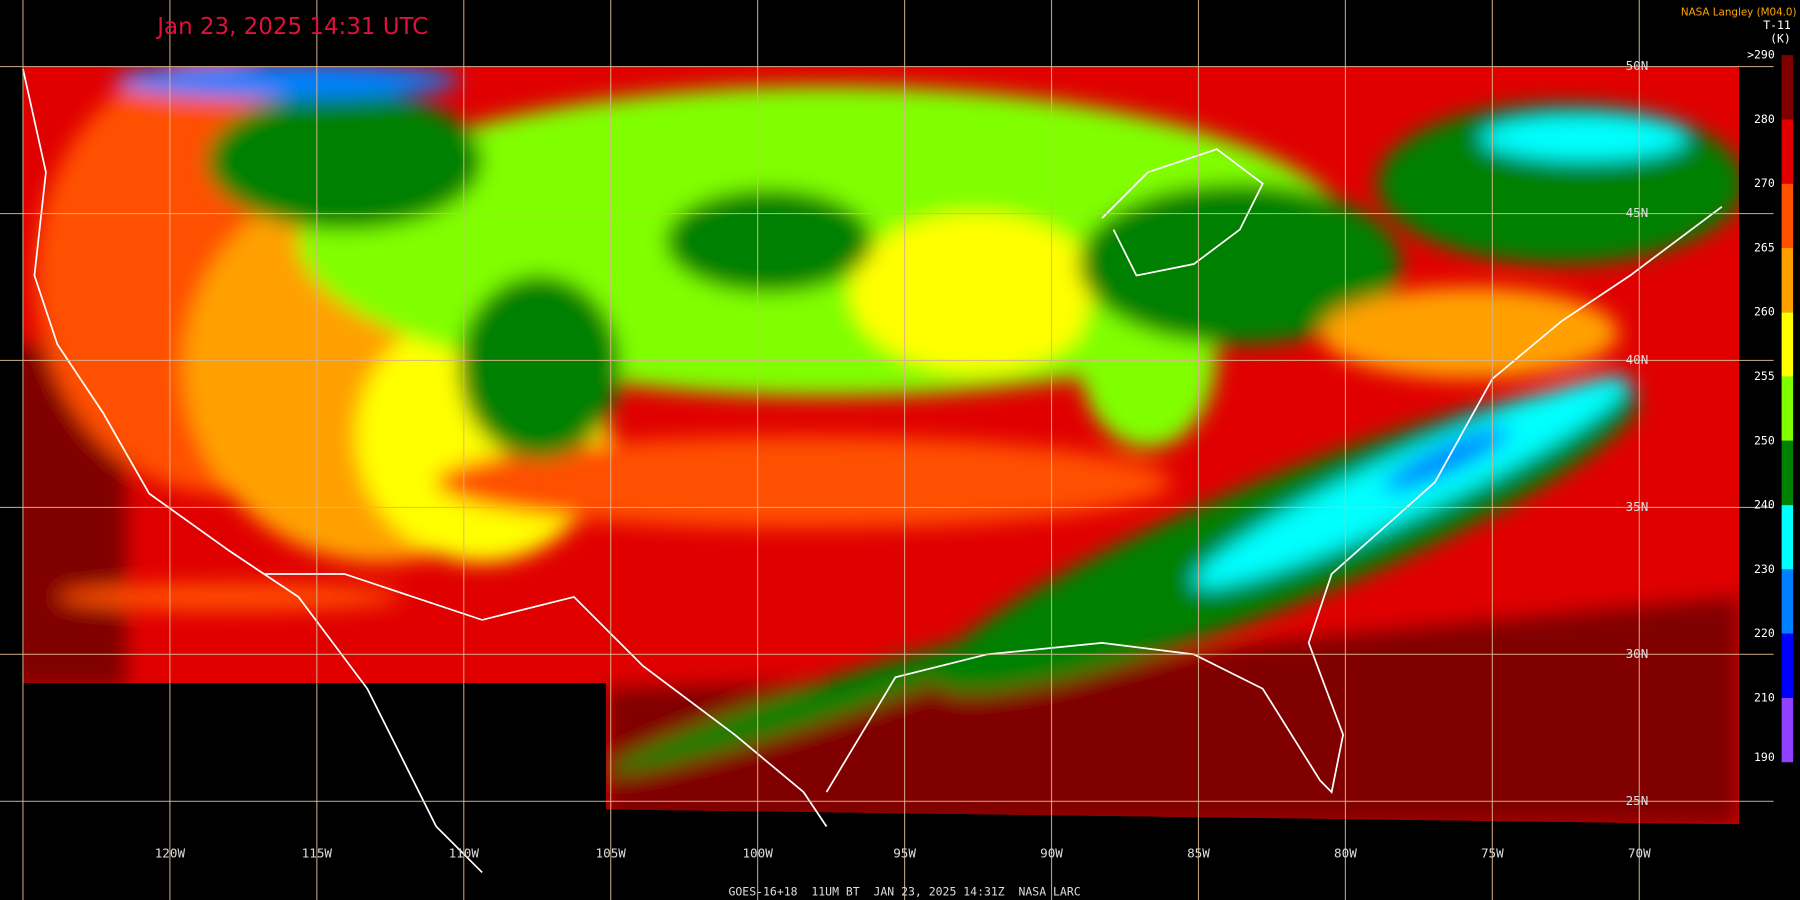  I want to click on longitude-label: 70W, so click(1639, 853).